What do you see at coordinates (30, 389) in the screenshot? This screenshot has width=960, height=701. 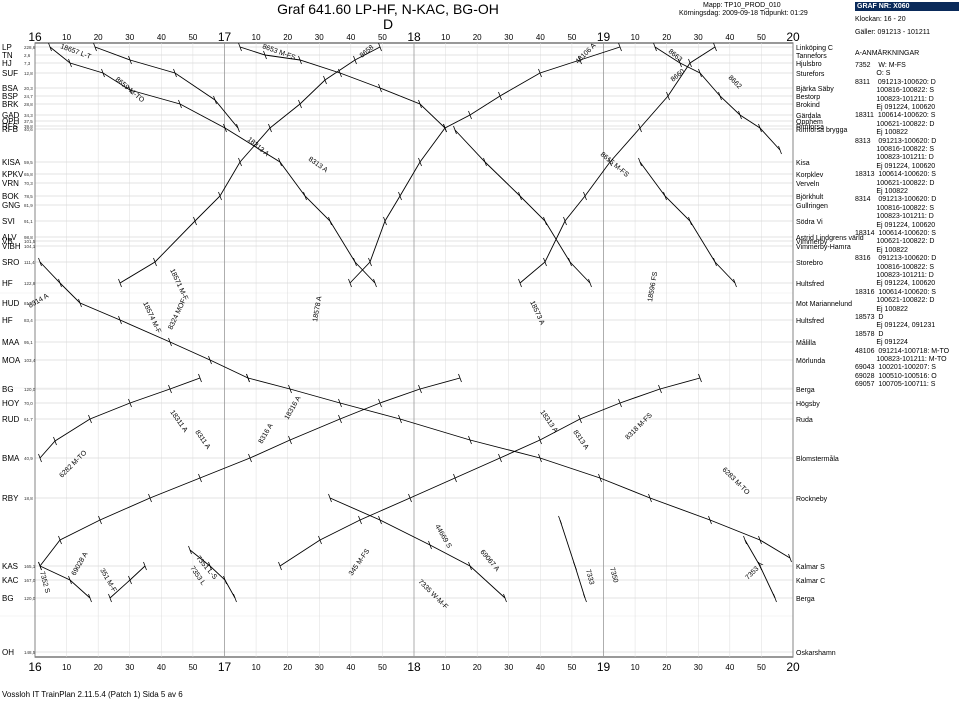 I see `station-km: 120,0` at bounding box center [30, 389].